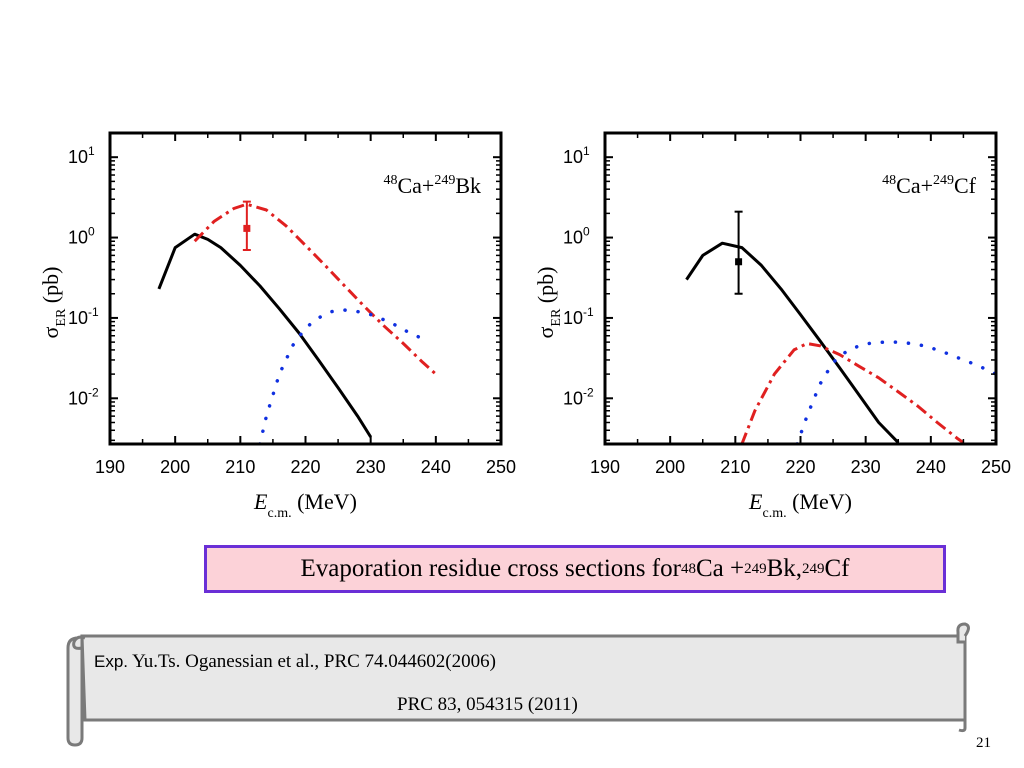  I want to click on caption-element-ca: Ca +, so click(720, 568).